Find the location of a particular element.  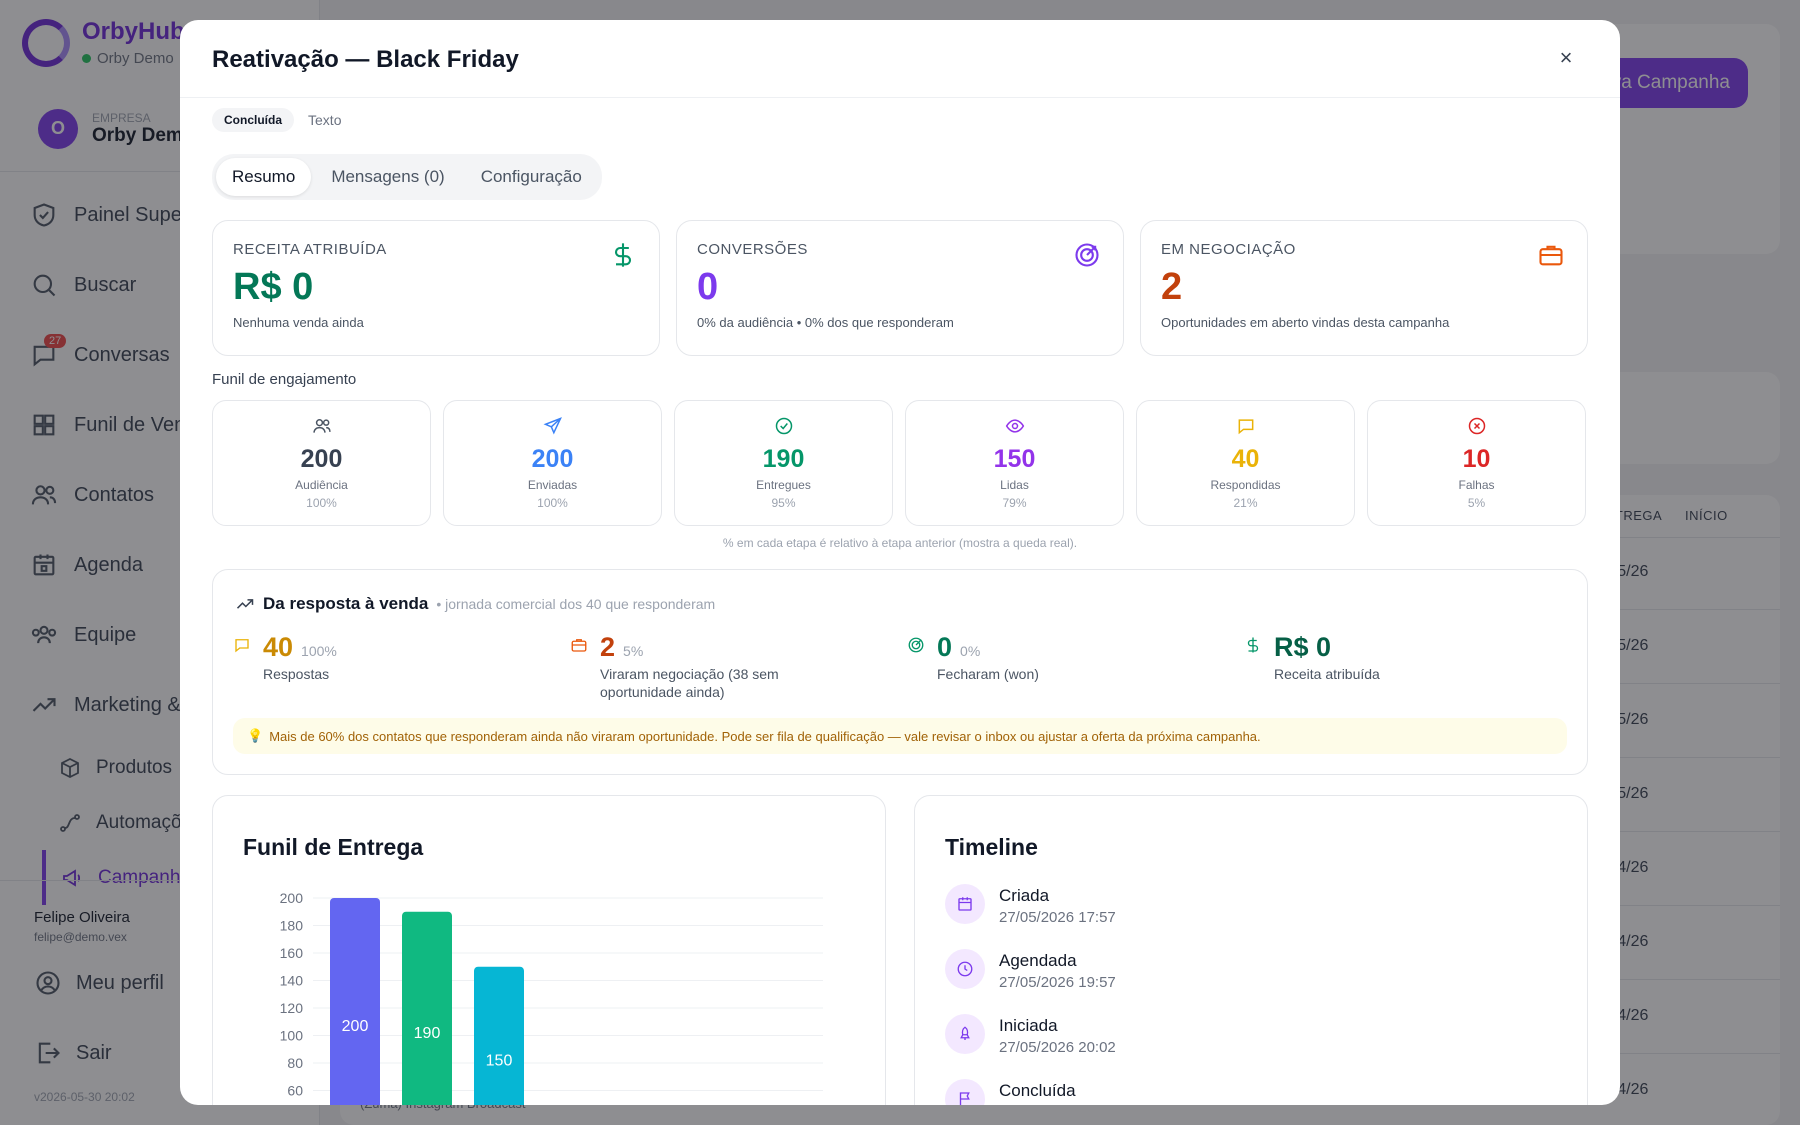

tab-resumo: Resumo is located at coordinates (264, 177).